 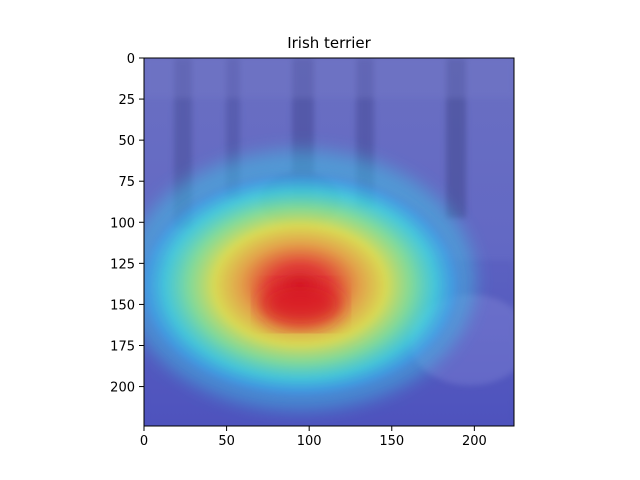 I want to click on y-tick-label: 100, so click(x=122, y=223).